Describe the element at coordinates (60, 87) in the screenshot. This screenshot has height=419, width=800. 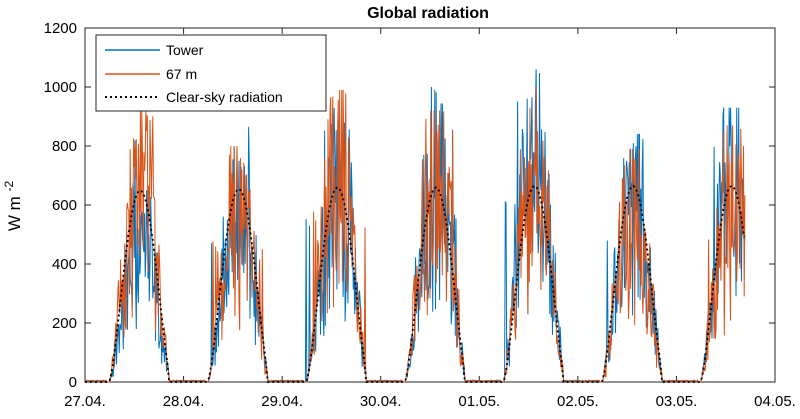
I see `y-tick-label: 1000` at that location.